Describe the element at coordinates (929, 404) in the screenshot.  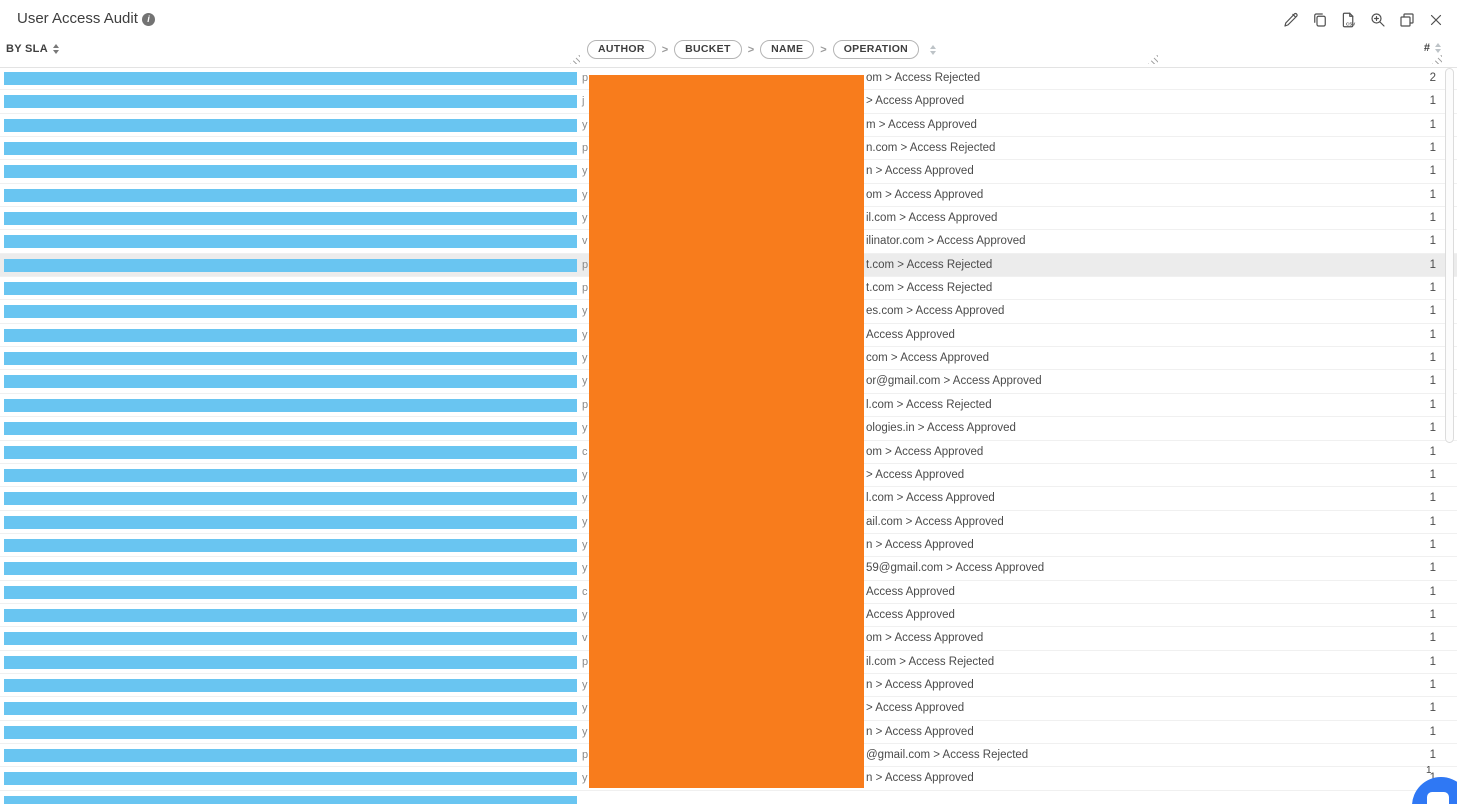
I see `row-path: l.com > Access Rejected` at that location.